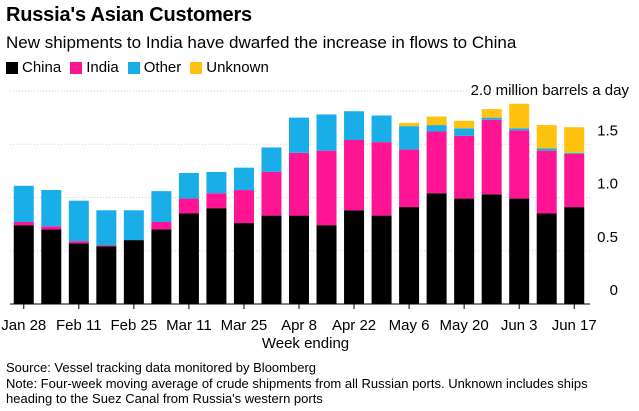 The height and width of the screenshot is (411, 639). Describe the element at coordinates (102, 67) in the screenshot. I see `legend-label-india: India` at that location.